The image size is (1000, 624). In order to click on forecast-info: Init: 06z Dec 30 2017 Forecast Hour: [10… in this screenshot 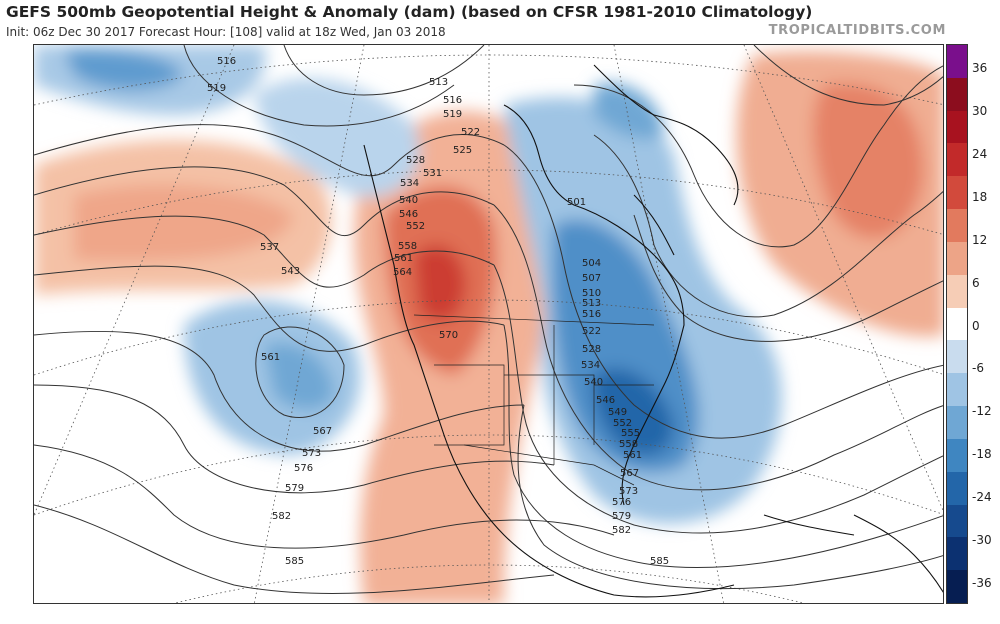, I will do `click(226, 32)`.